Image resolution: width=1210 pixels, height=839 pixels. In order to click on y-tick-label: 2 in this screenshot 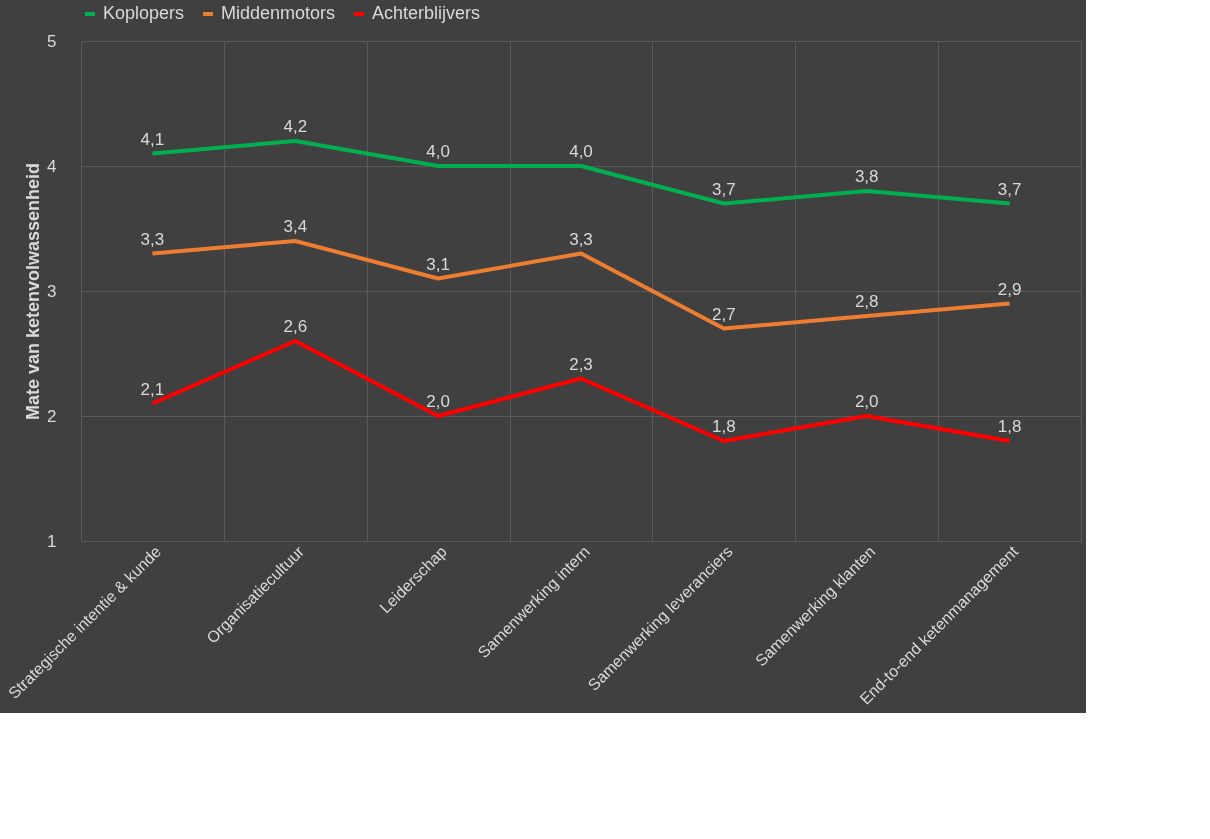, I will do `click(52, 416)`.